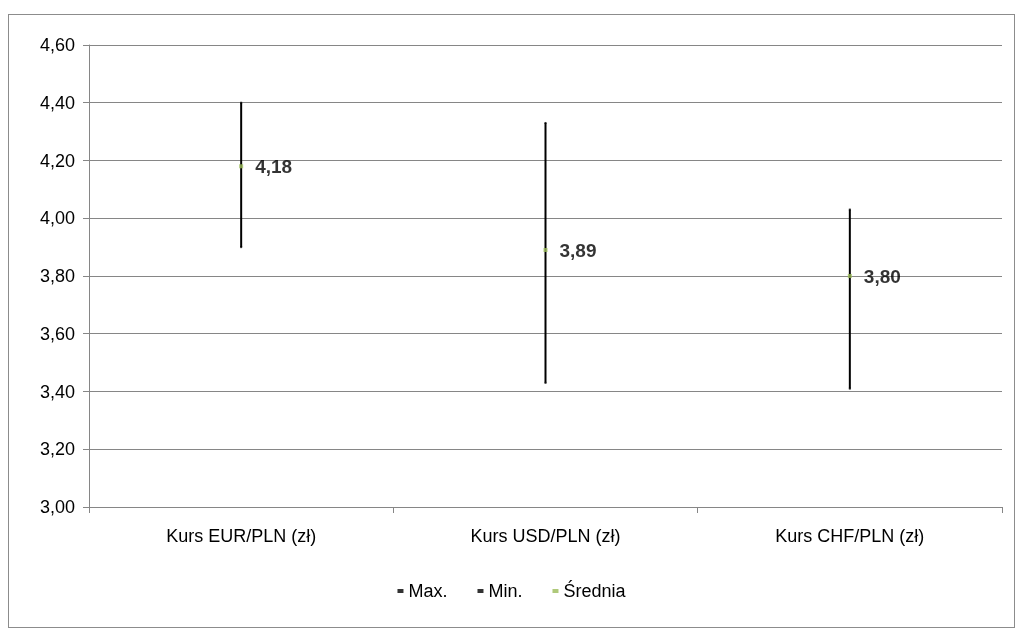 This screenshot has width=1021, height=632. Describe the element at coordinates (57, 102) in the screenshot. I see `y-tick-label: 4,40` at that location.